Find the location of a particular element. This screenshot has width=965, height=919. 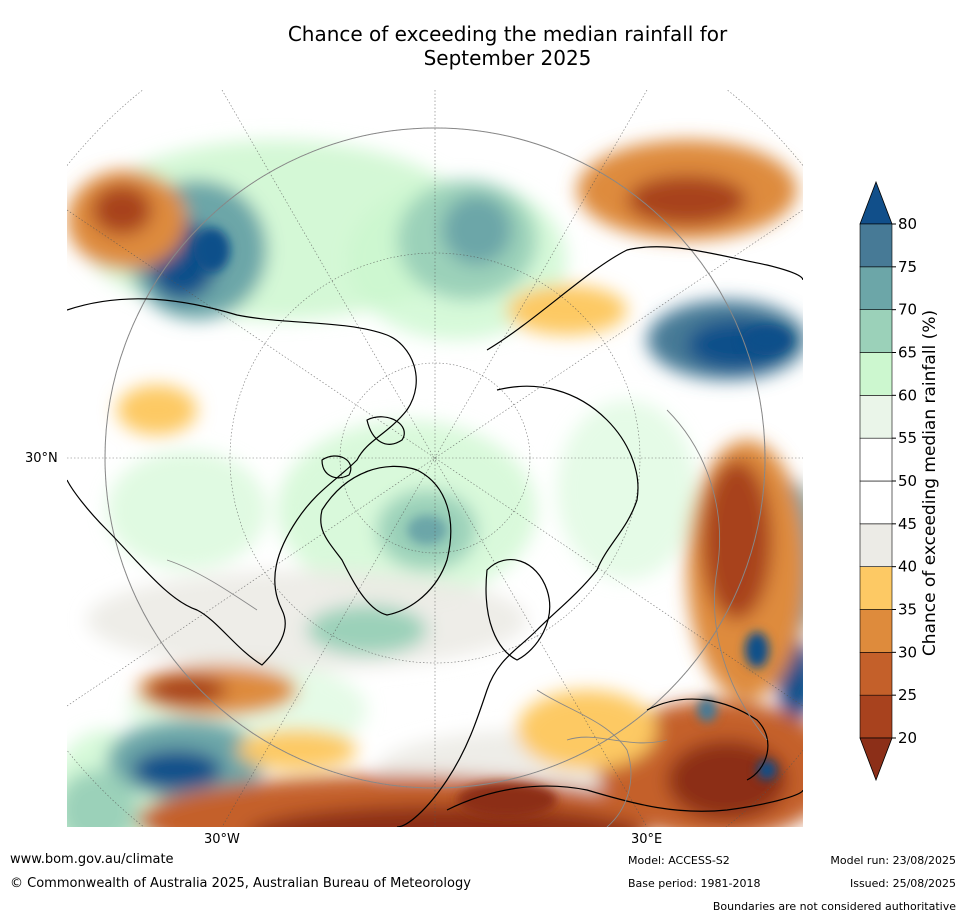

colorbar-tick-label: 80 is located at coordinates (907, 224).